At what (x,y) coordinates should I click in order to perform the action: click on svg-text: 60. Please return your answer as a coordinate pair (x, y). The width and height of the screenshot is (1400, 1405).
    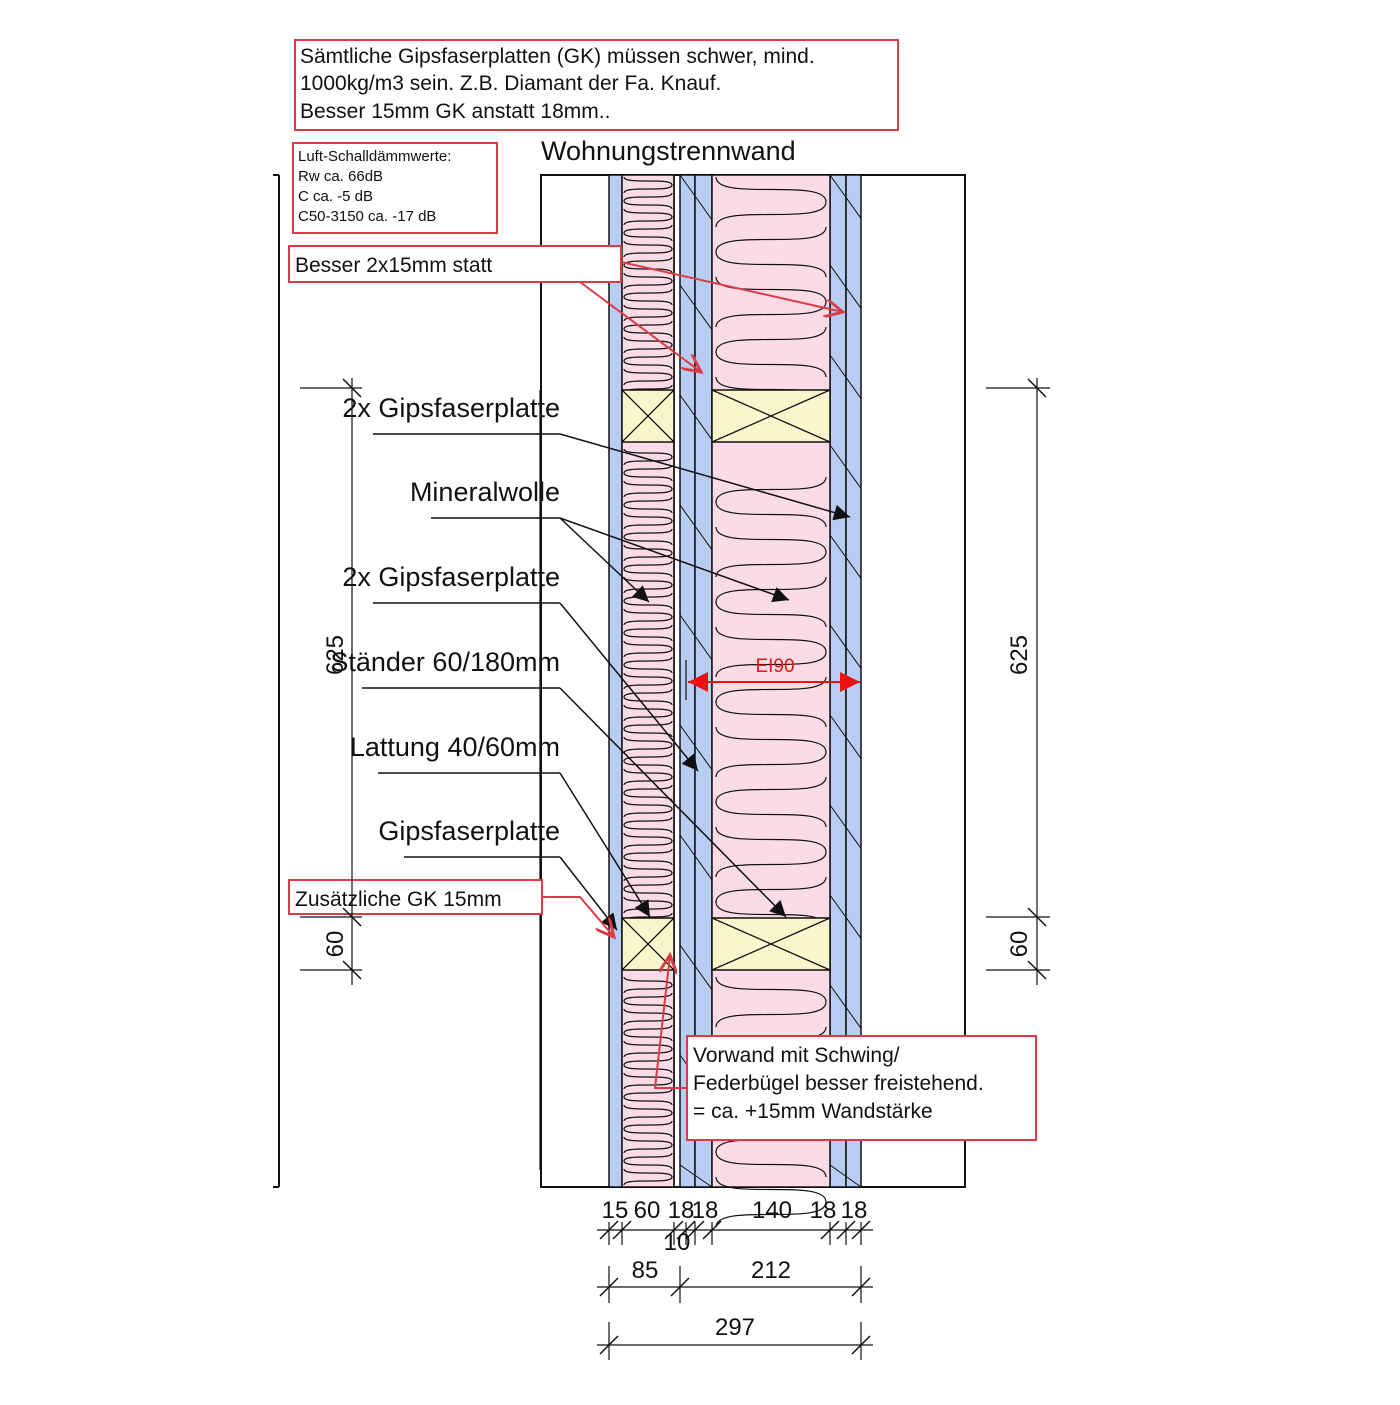
    Looking at the image, I should click on (647, 1210).